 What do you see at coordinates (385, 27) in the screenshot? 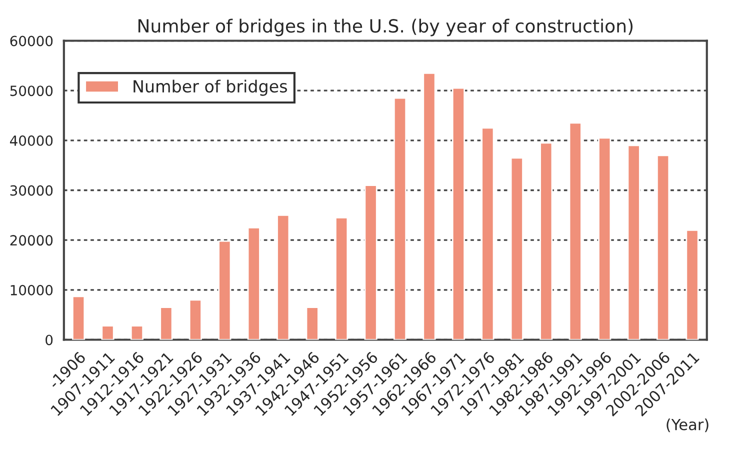
I see `chart-title: Number of bridges in the U.S. (by year of construction)` at bounding box center [385, 27].